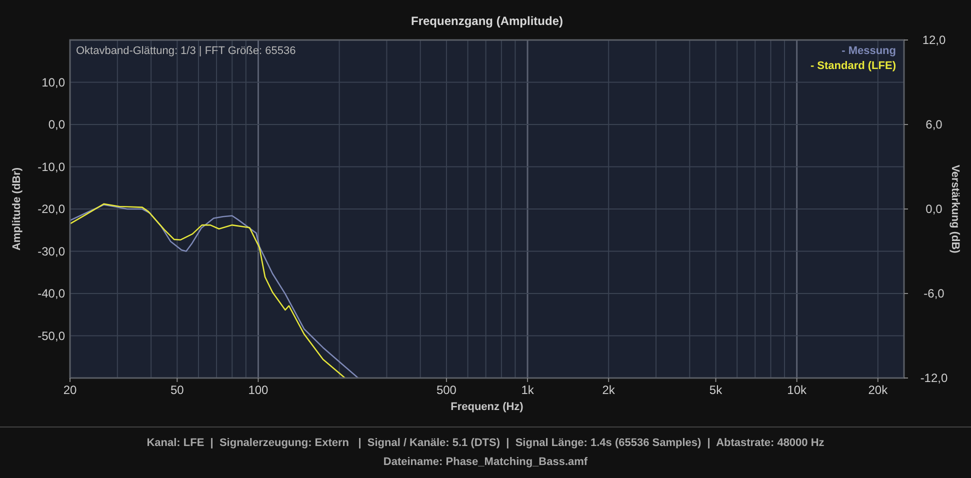  I want to click on x-tick-label: 100, so click(258, 390).